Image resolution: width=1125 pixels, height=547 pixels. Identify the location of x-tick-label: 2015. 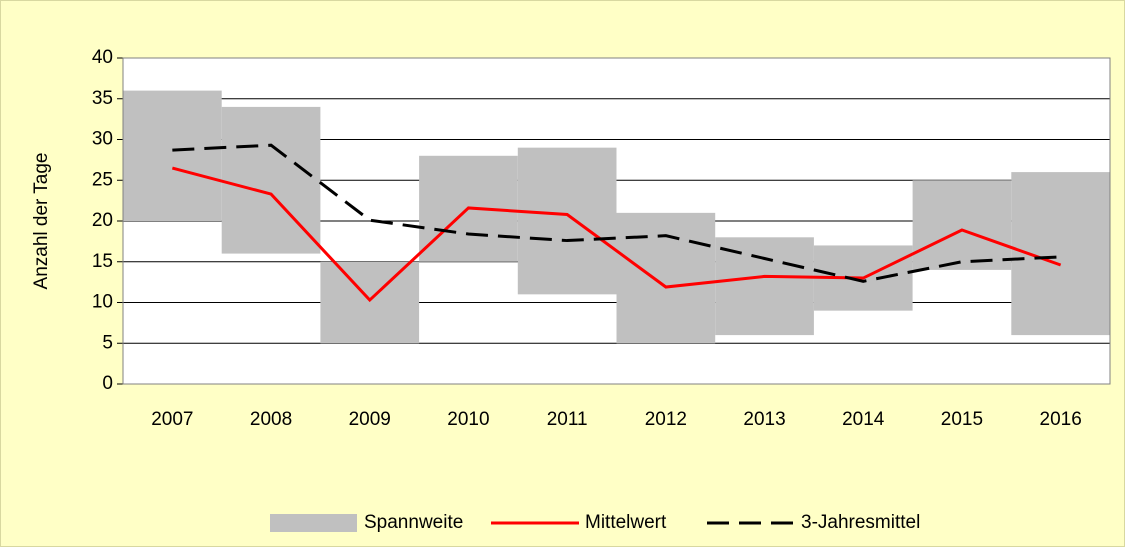
(962, 419).